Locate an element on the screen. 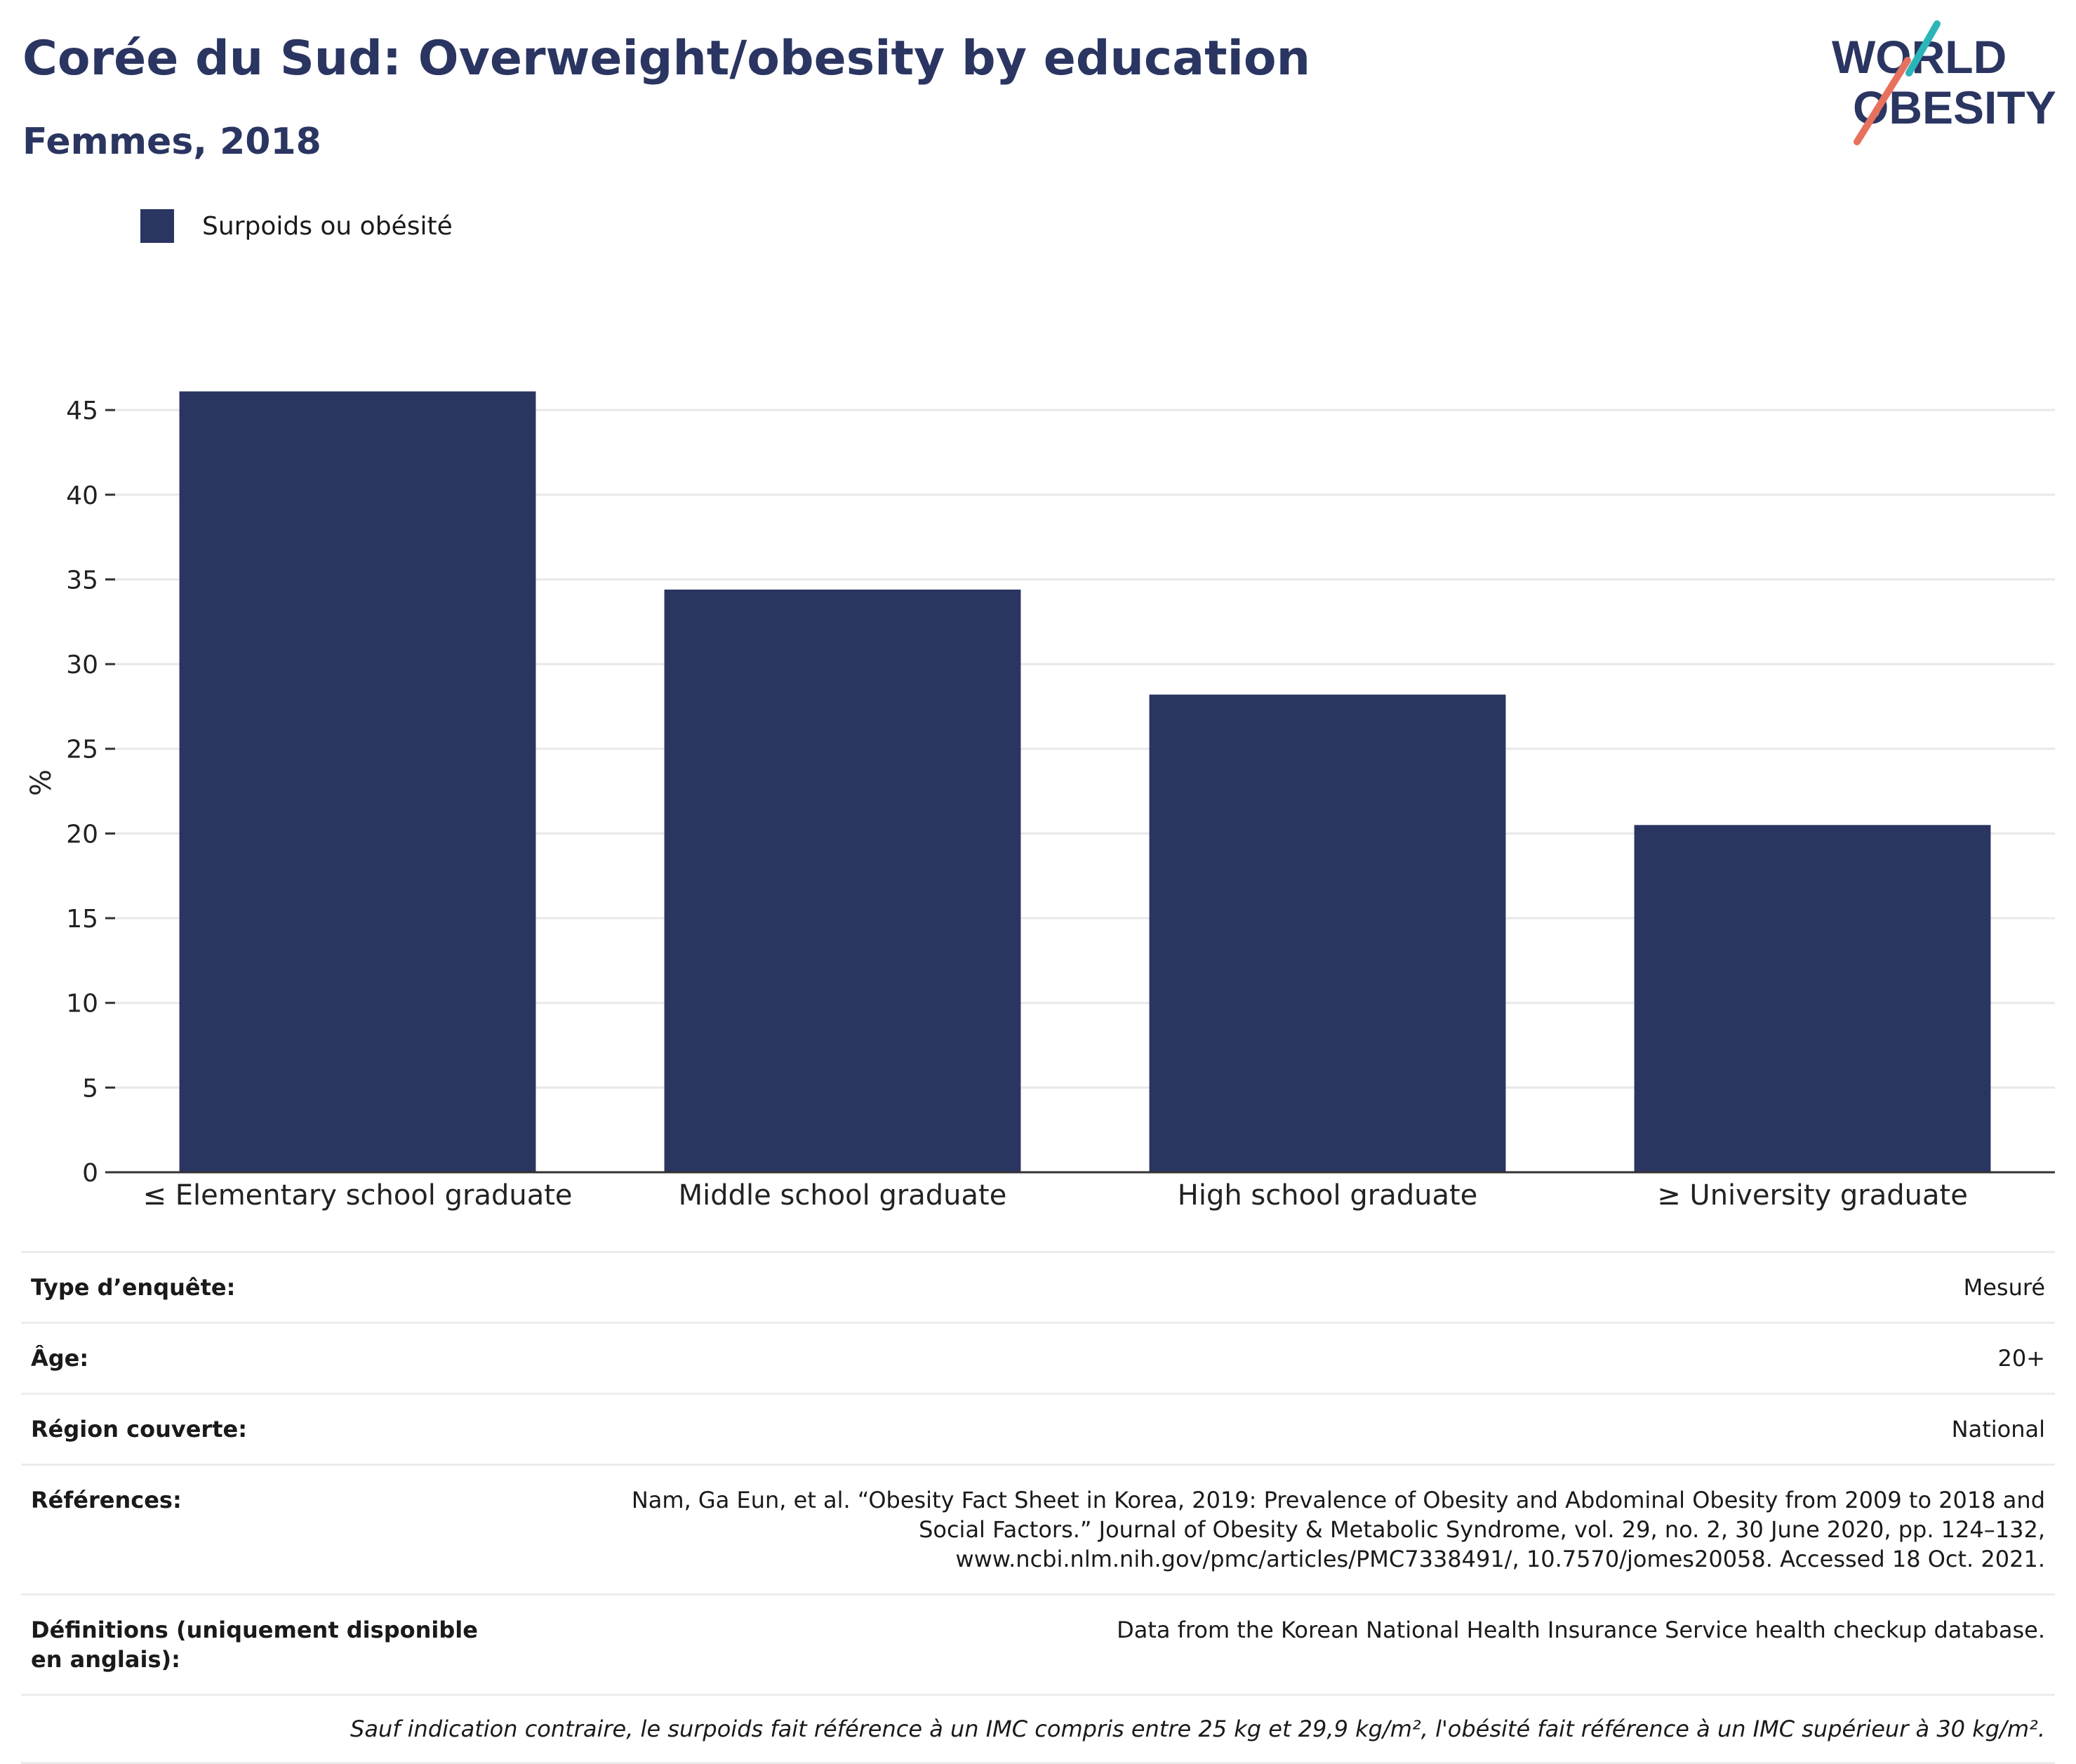  chart-legend: Surpoids ou obésité is located at coordinates (296, 226).